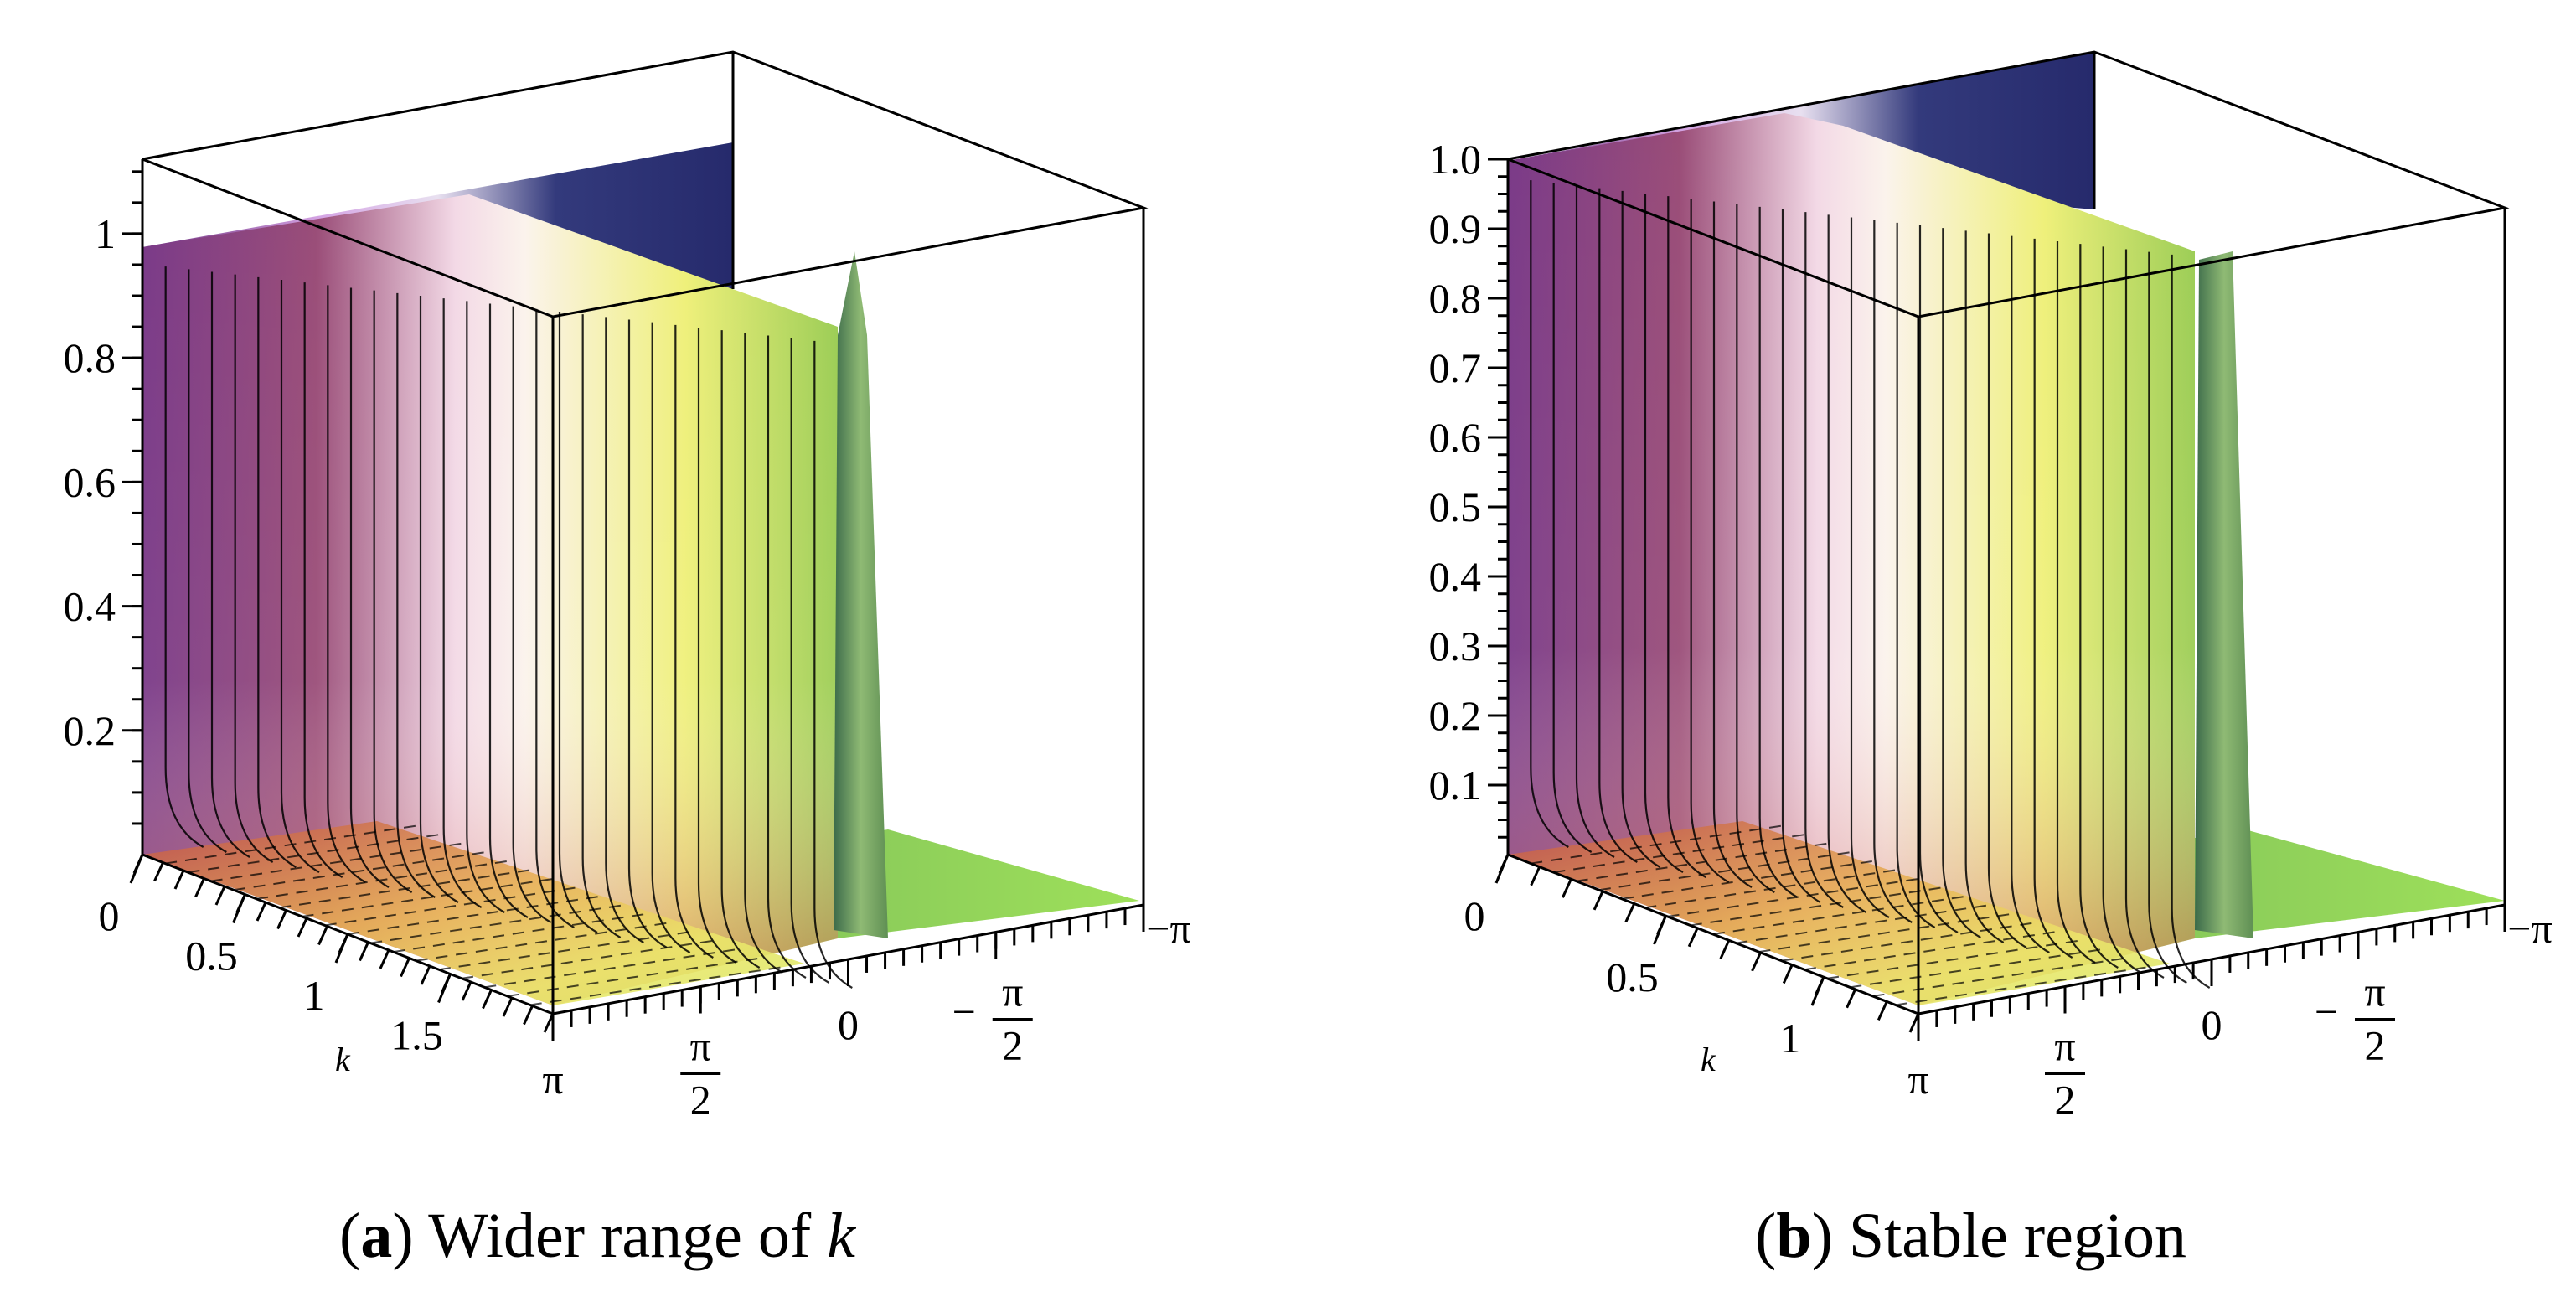 The width and height of the screenshot is (2576, 1297). What do you see at coordinates (90, 357) in the screenshot?
I see `z-tick-label: 0.8` at bounding box center [90, 357].